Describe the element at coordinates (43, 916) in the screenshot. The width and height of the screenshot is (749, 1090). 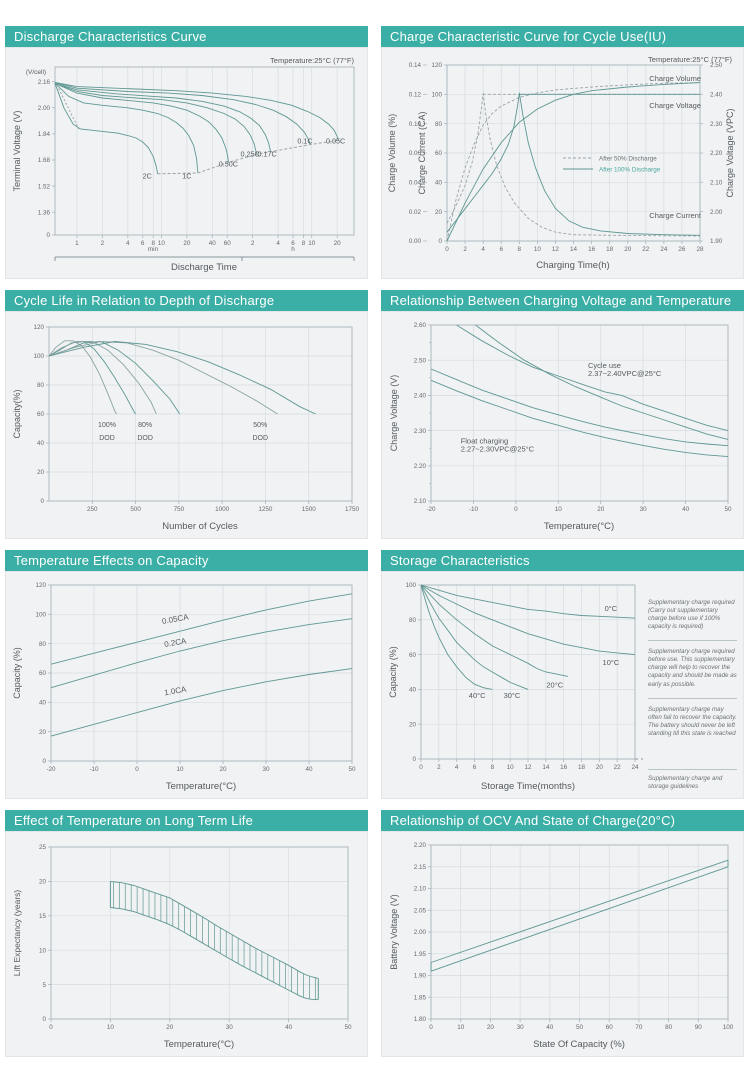
I see `svg-text: 15` at that location.